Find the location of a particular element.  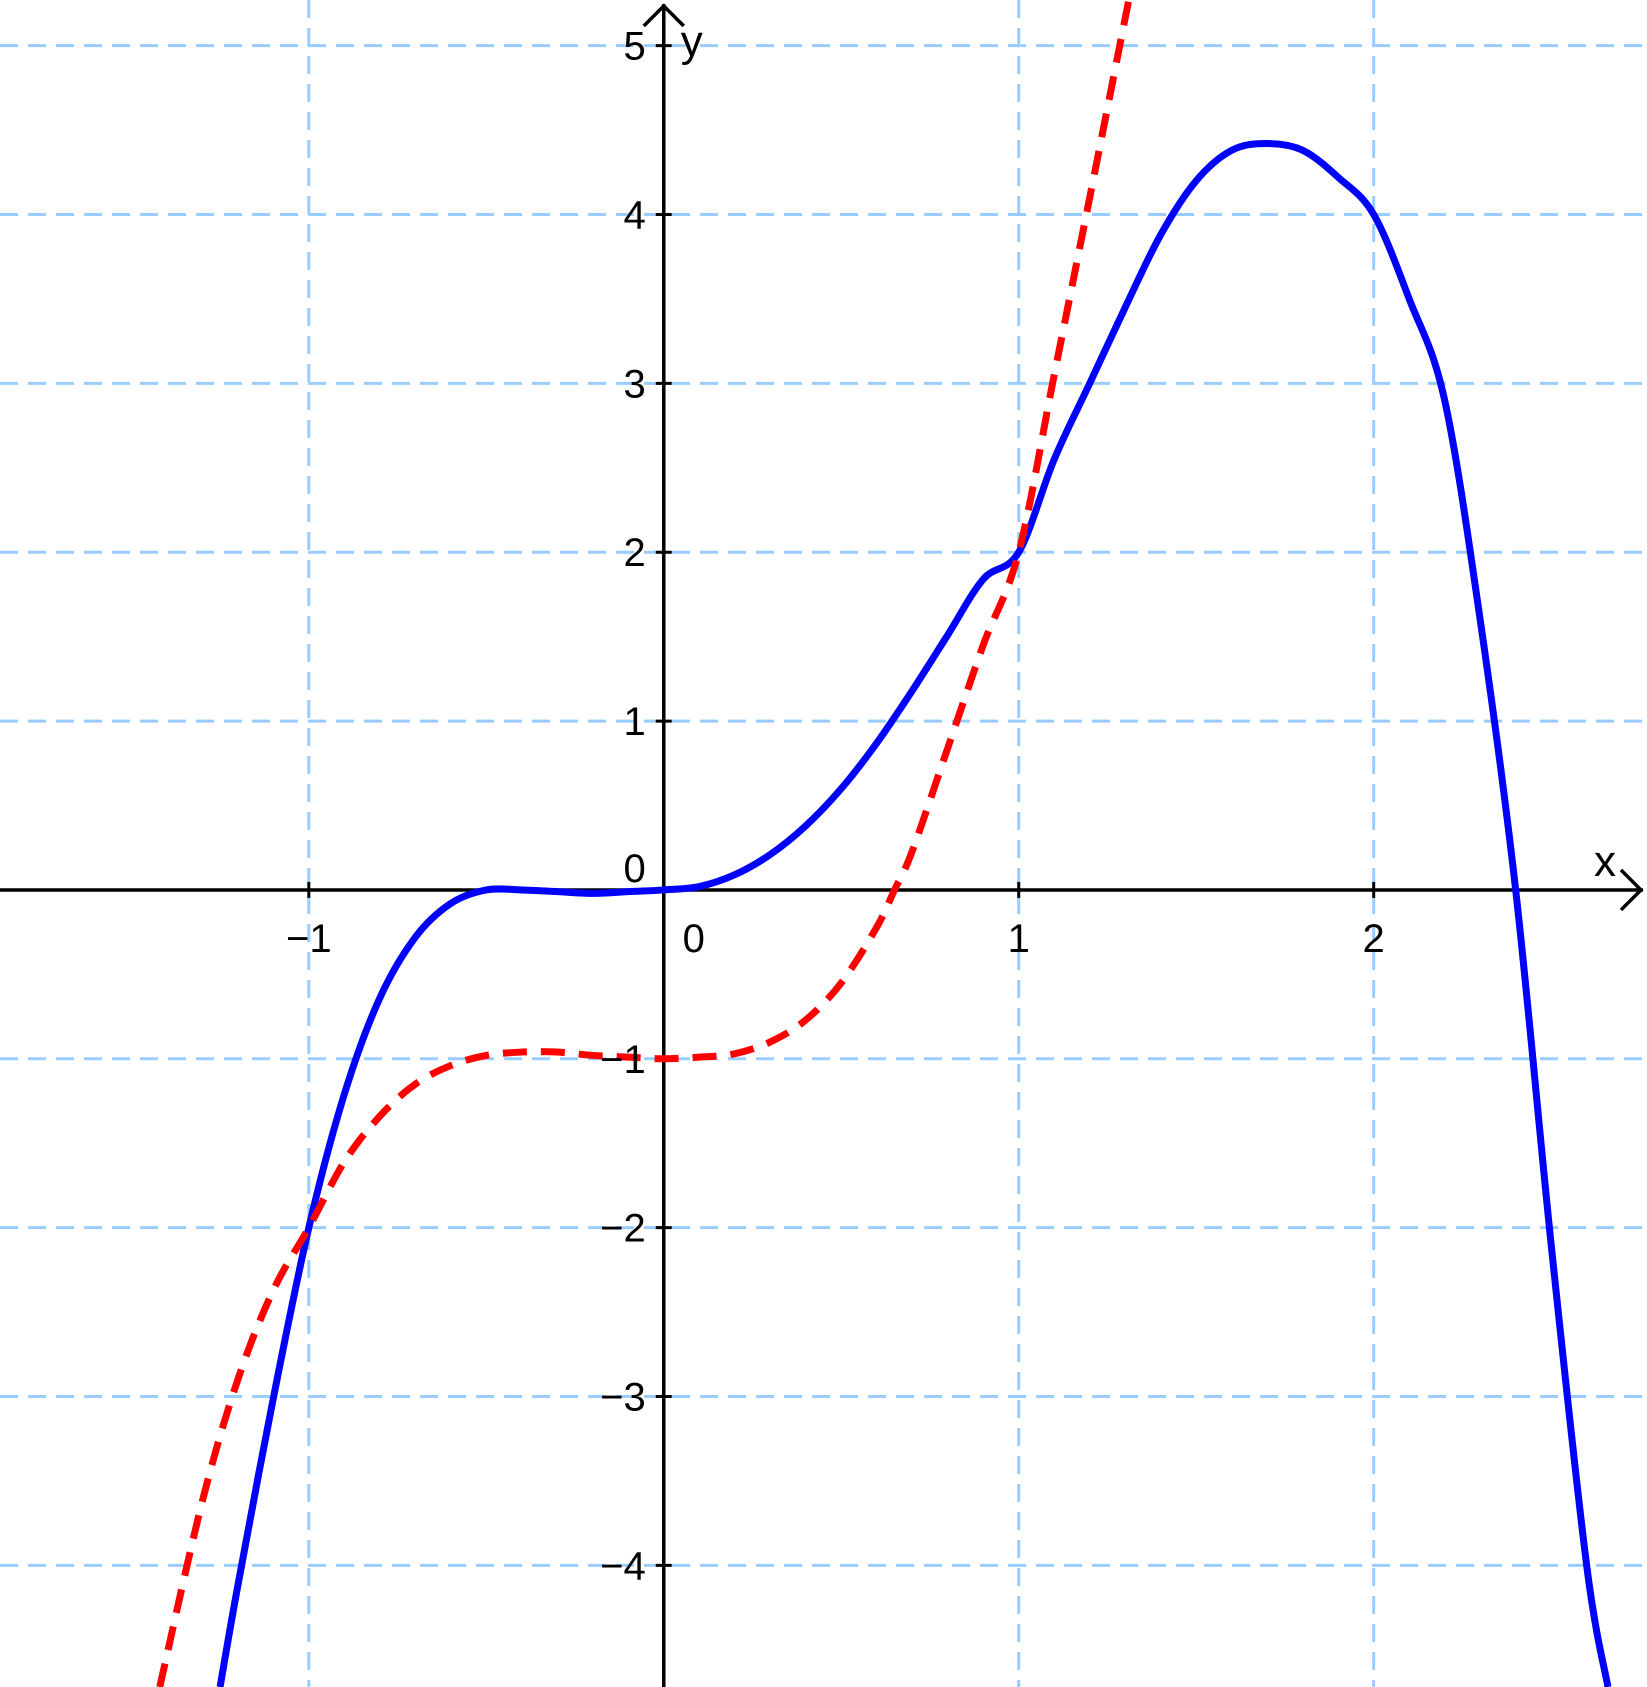

y-tick-label: −2 is located at coordinates (623, 1229).